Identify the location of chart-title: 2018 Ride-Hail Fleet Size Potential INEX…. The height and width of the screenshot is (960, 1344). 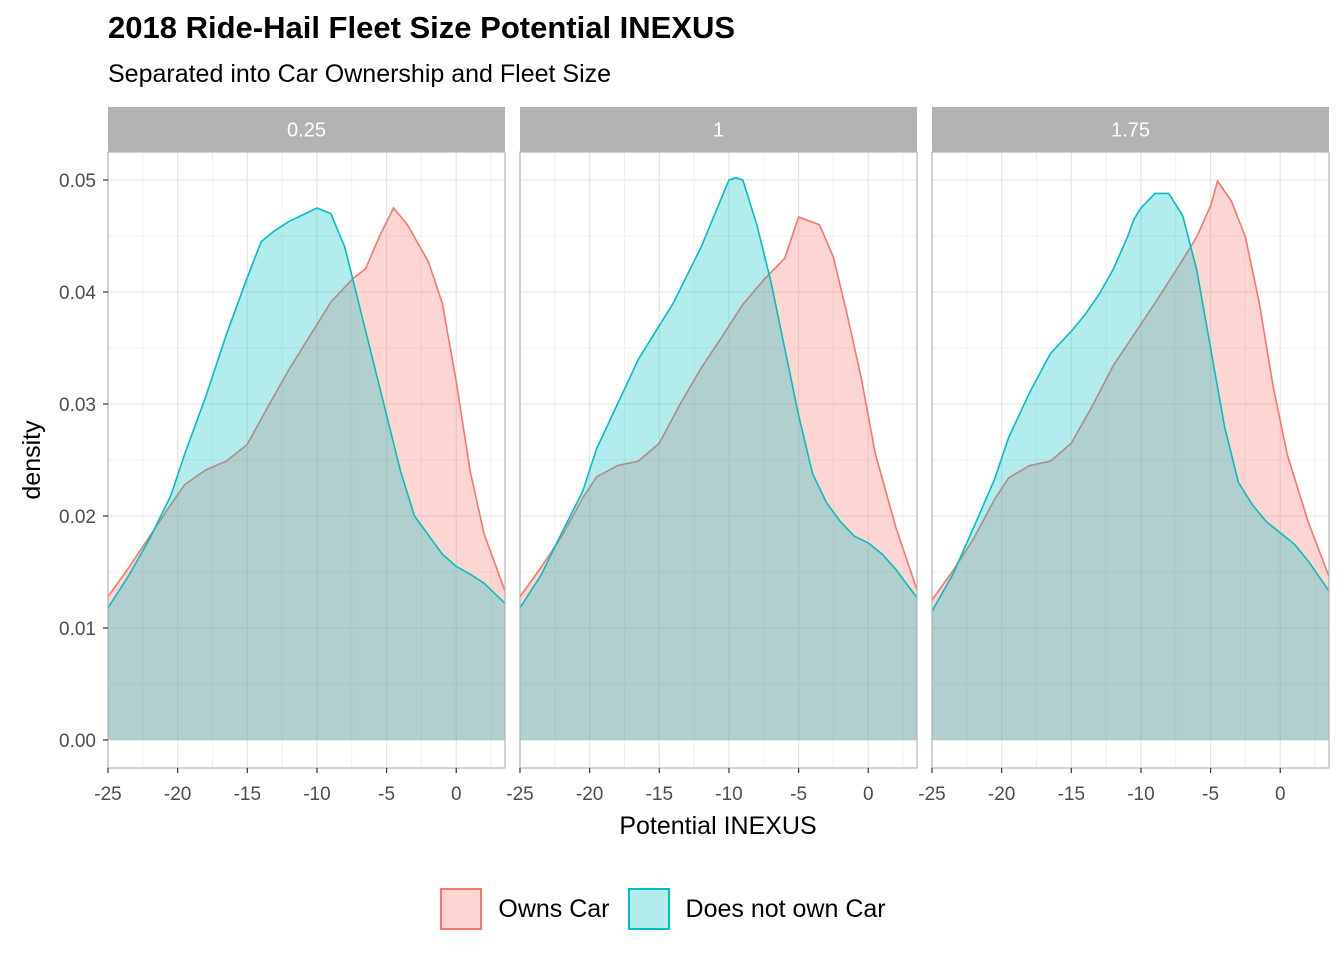
(422, 27).